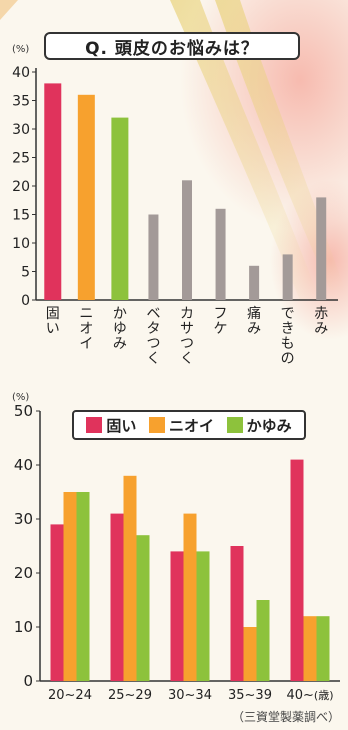 Image resolution: width=348 pixels, height=730 pixels. What do you see at coordinates (254, 321) in the screenshot?
I see `chart-1-category-label: 痛み` at bounding box center [254, 321].